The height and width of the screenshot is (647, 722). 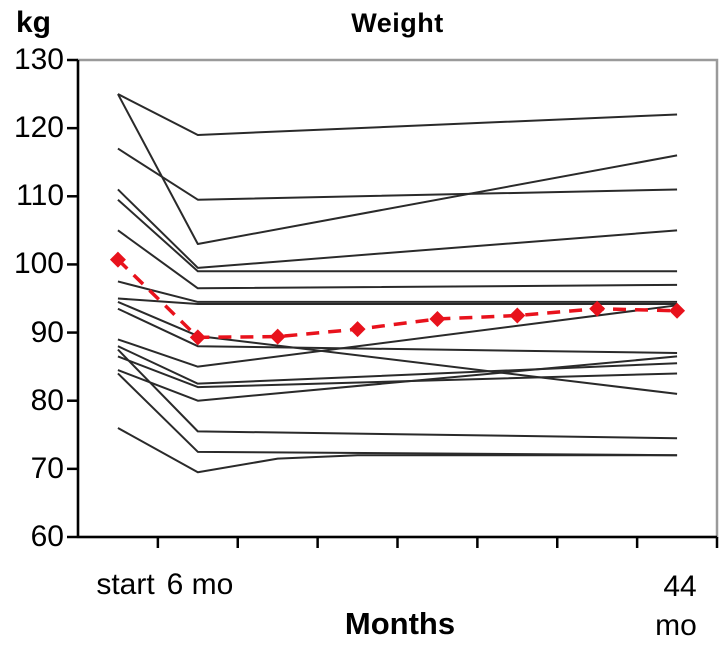 I want to click on x-tick-label-44-mo: mo, so click(x=676, y=625).